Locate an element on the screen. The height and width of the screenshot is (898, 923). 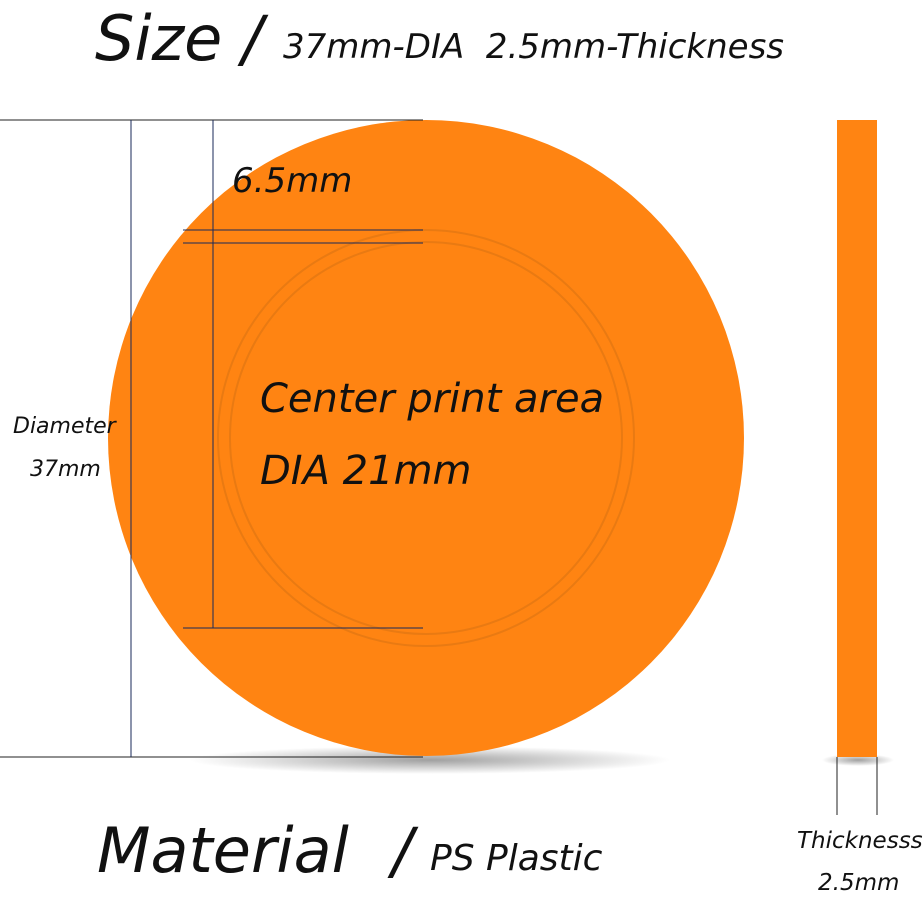
disc-shadow is located at coordinates (430, 760).